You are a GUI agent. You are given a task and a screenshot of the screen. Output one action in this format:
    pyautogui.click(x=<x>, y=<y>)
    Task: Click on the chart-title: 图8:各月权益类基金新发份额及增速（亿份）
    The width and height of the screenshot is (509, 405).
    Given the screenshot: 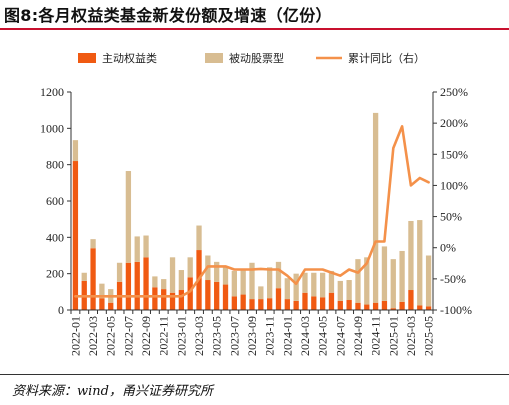 What is the action you would take?
    pyautogui.click(x=168, y=15)
    